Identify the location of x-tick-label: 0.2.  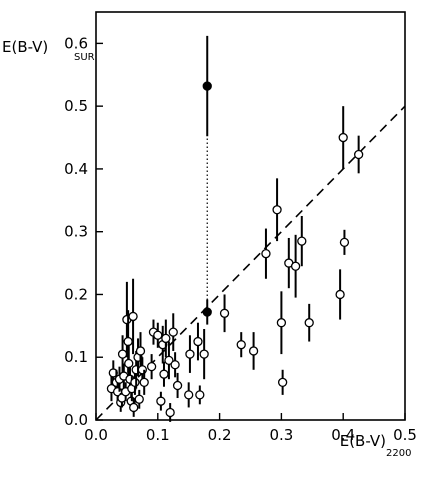
(220, 435).